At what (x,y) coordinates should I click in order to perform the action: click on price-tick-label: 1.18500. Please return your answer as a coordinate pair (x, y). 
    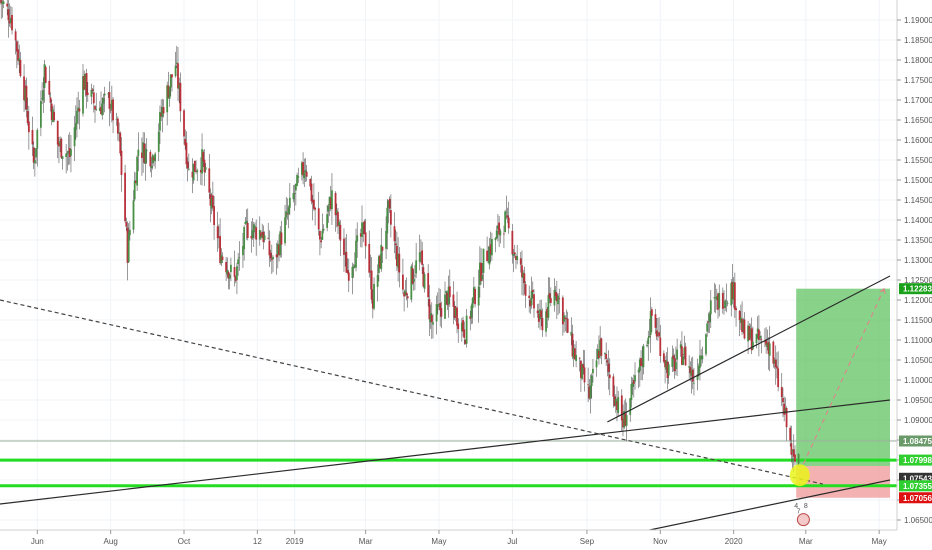
    Looking at the image, I should click on (918, 40).